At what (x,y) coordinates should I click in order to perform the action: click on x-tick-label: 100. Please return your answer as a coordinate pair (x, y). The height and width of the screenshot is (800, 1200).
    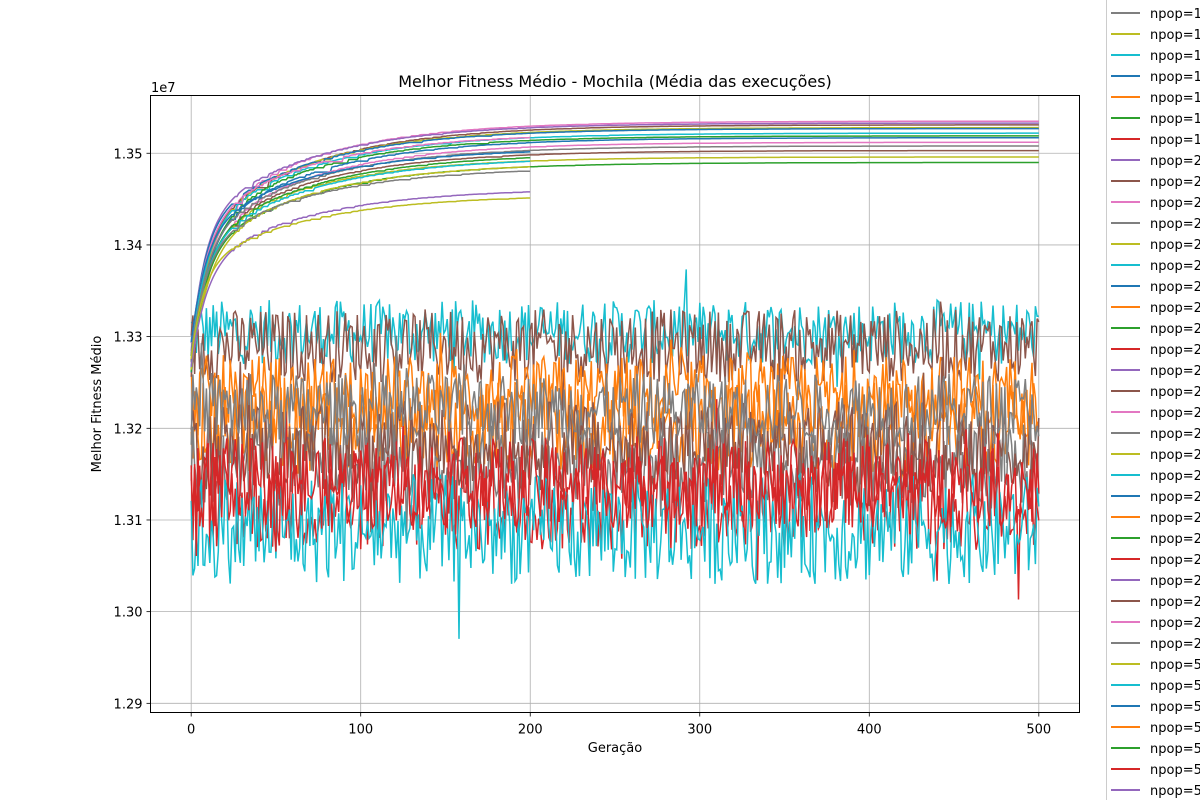
    Looking at the image, I should click on (360, 730).